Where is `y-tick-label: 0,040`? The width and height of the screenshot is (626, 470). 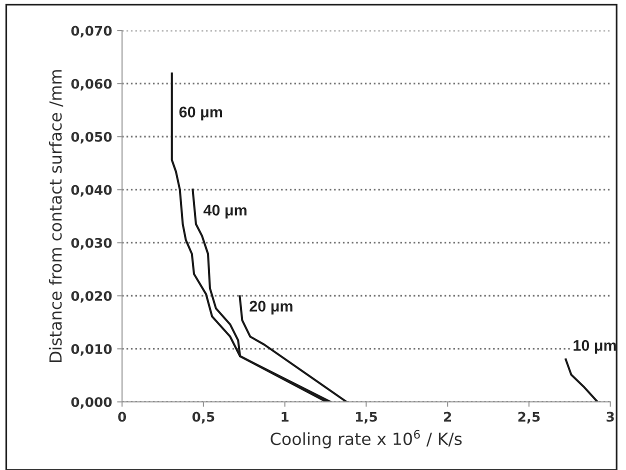 y-tick-label: 0,040 is located at coordinates (91, 190).